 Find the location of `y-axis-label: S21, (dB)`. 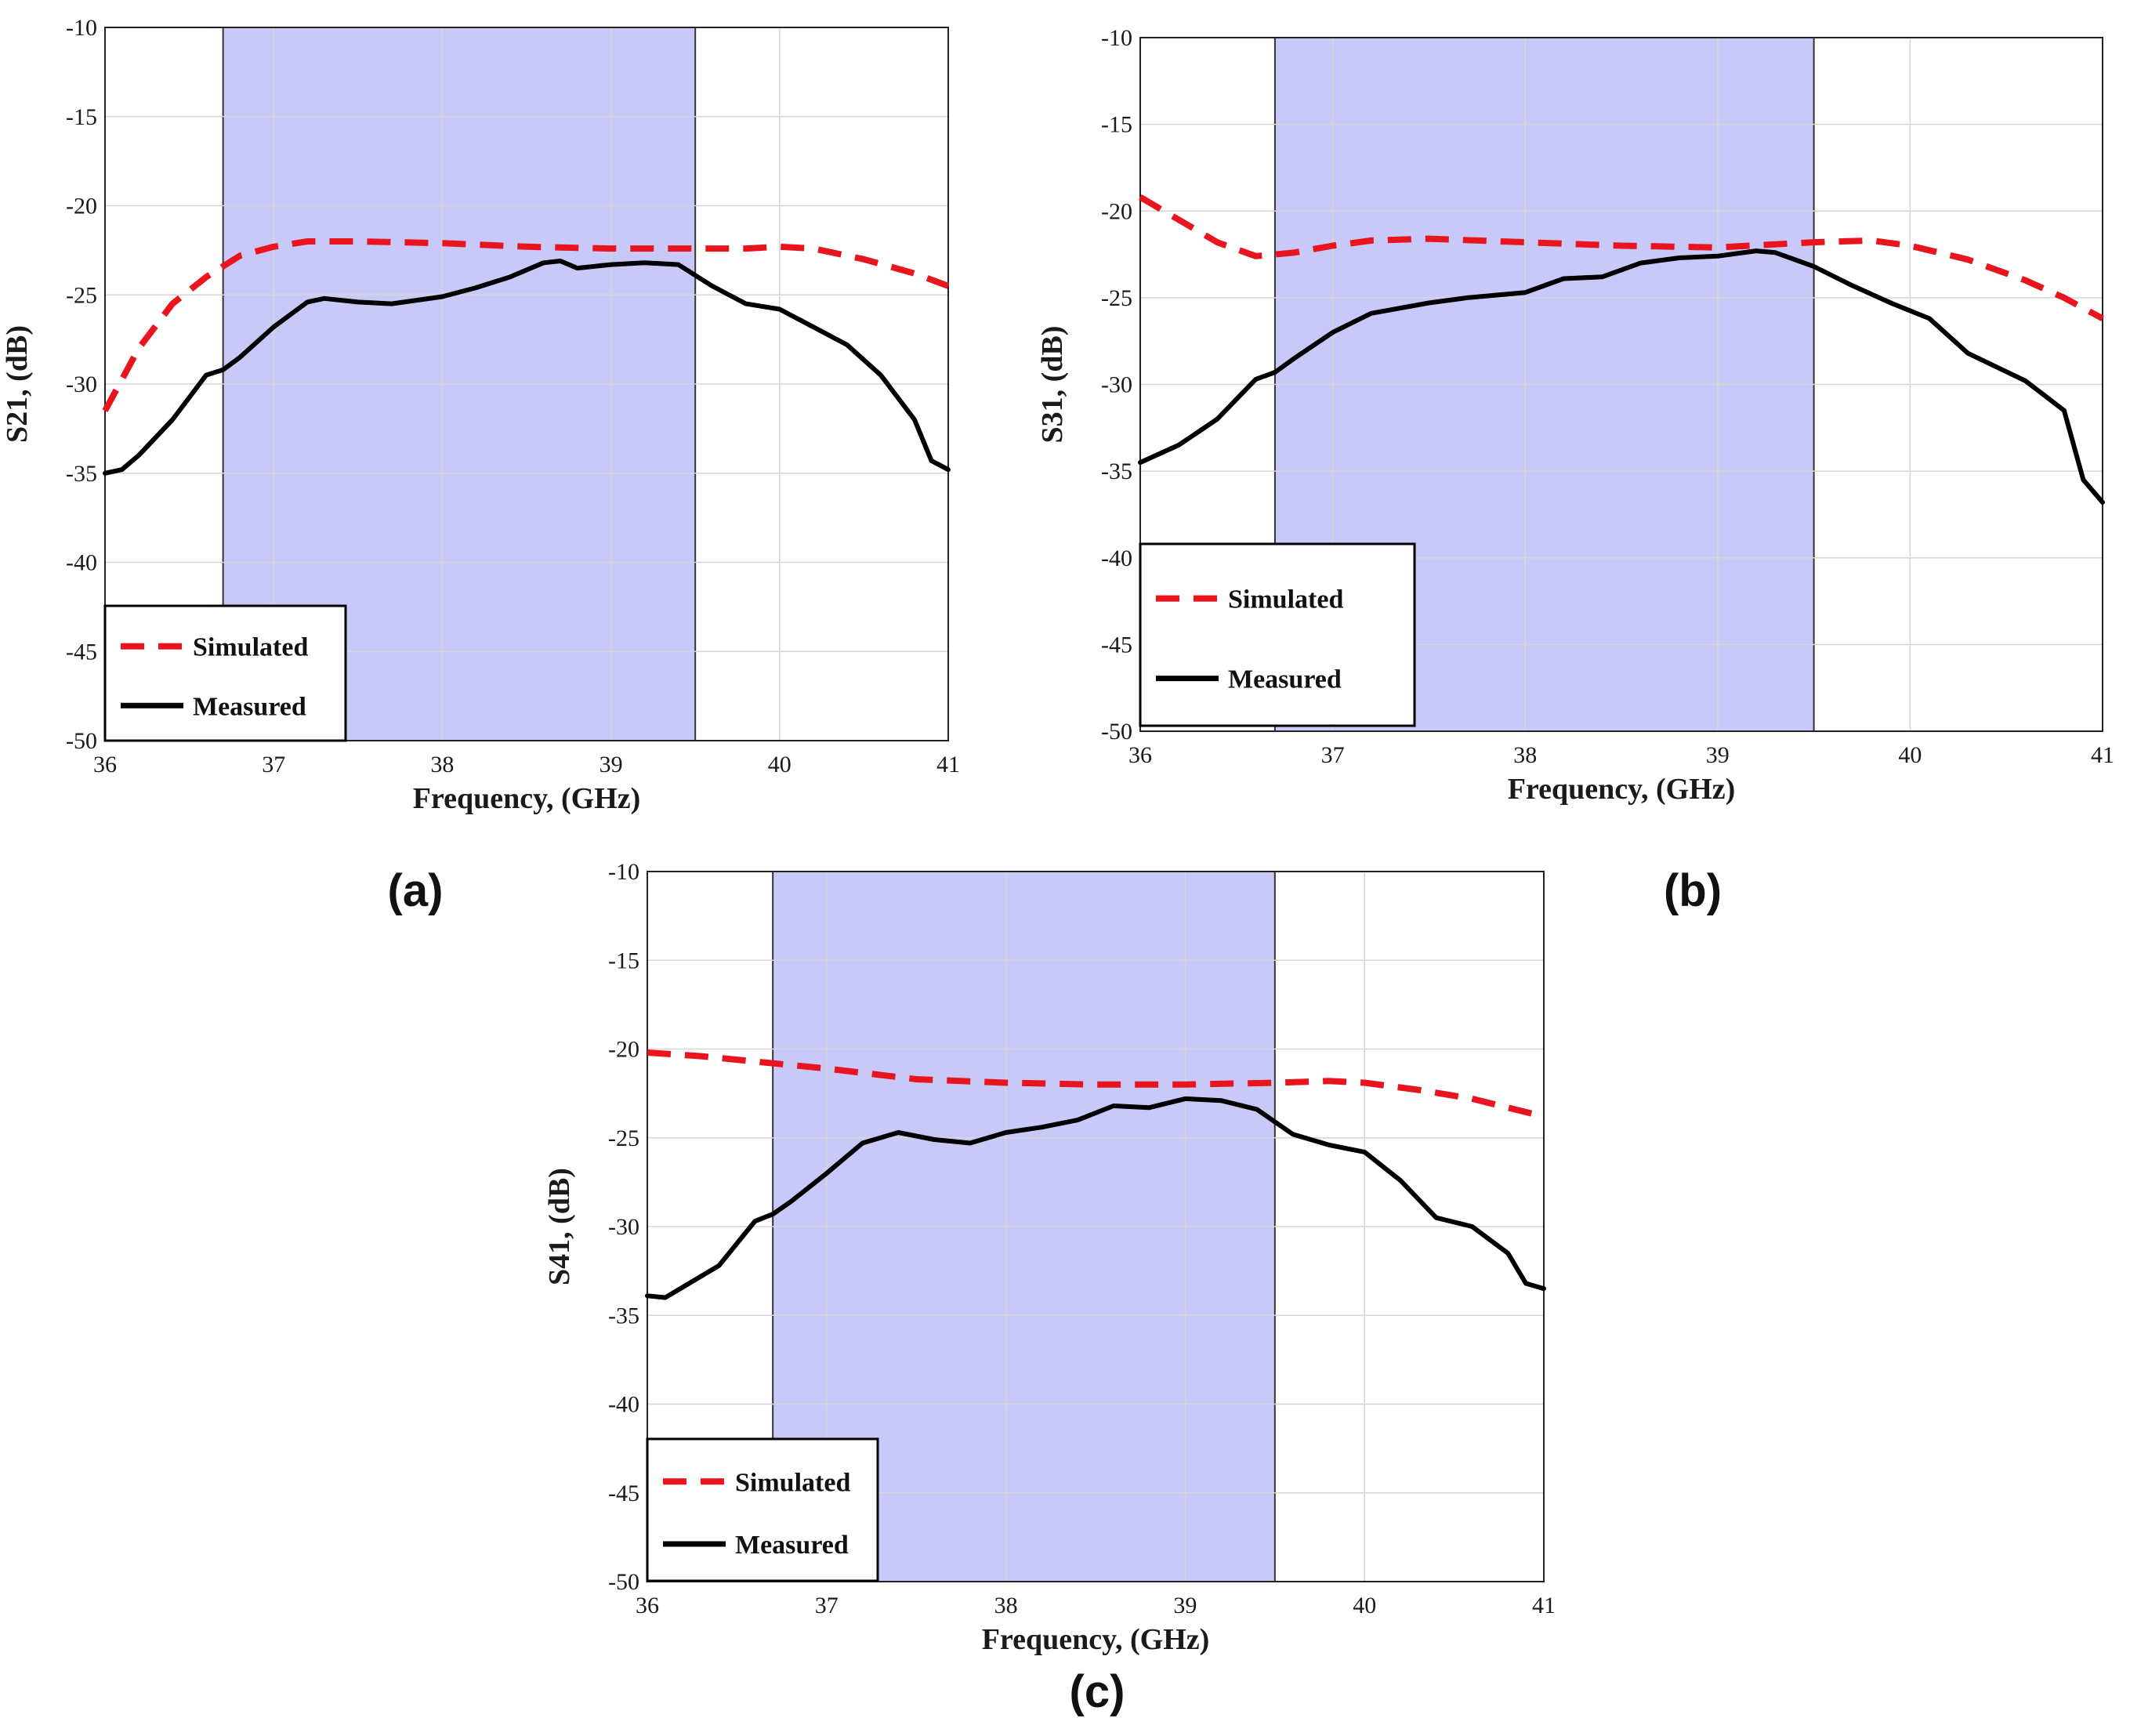

y-axis-label: S21, (dB) is located at coordinates (17, 384).